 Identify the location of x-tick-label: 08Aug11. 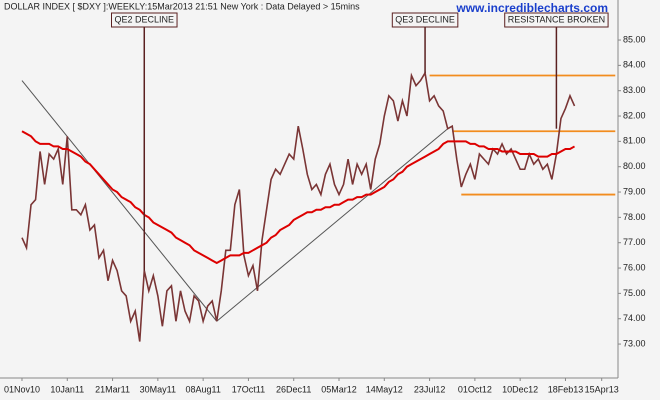
(202, 389).